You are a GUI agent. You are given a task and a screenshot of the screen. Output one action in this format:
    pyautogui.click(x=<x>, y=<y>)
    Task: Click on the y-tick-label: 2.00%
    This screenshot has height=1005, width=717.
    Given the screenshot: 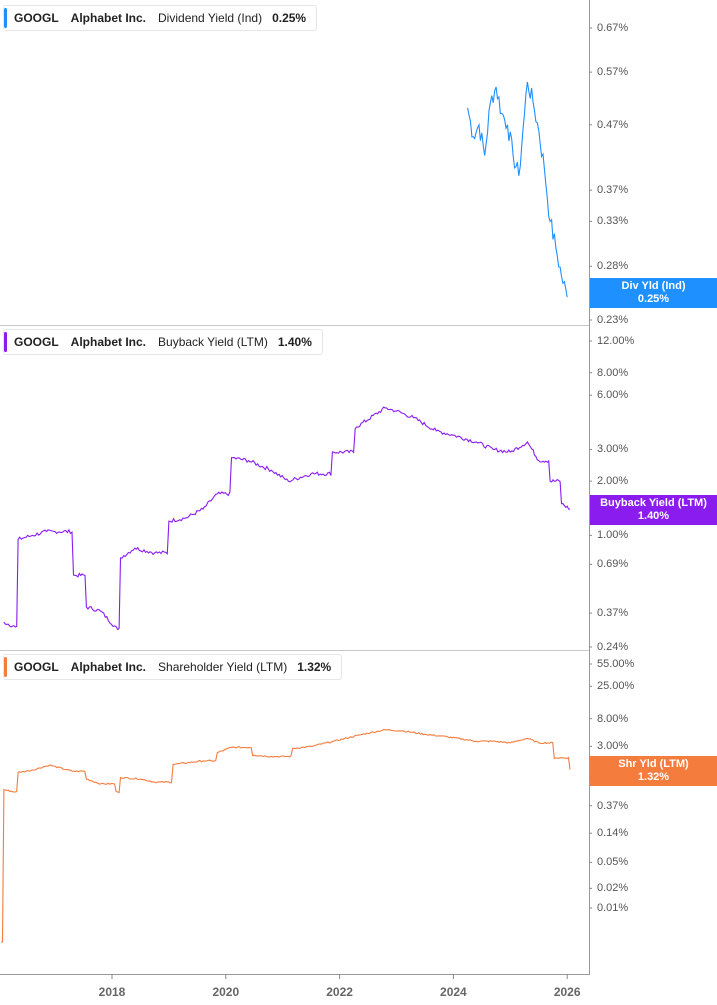 What is the action you would take?
    pyautogui.click(x=613, y=481)
    